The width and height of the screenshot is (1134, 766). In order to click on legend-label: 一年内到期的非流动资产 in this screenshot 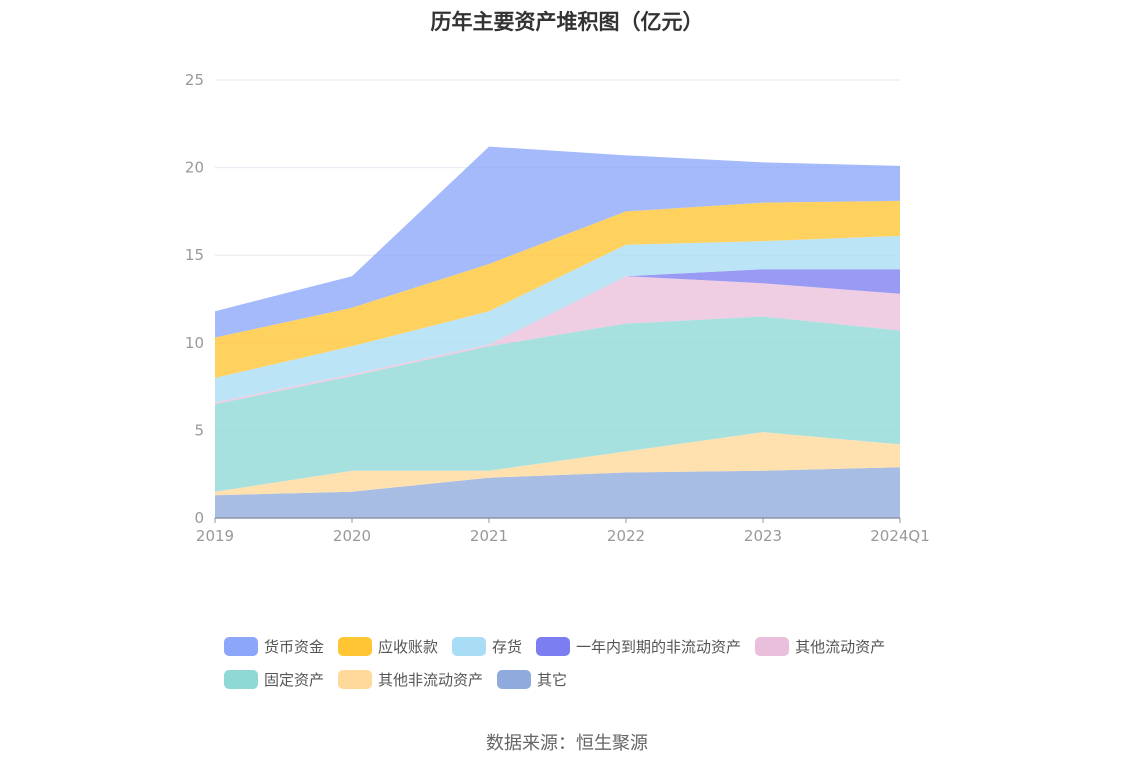, I will do `click(659, 647)`.